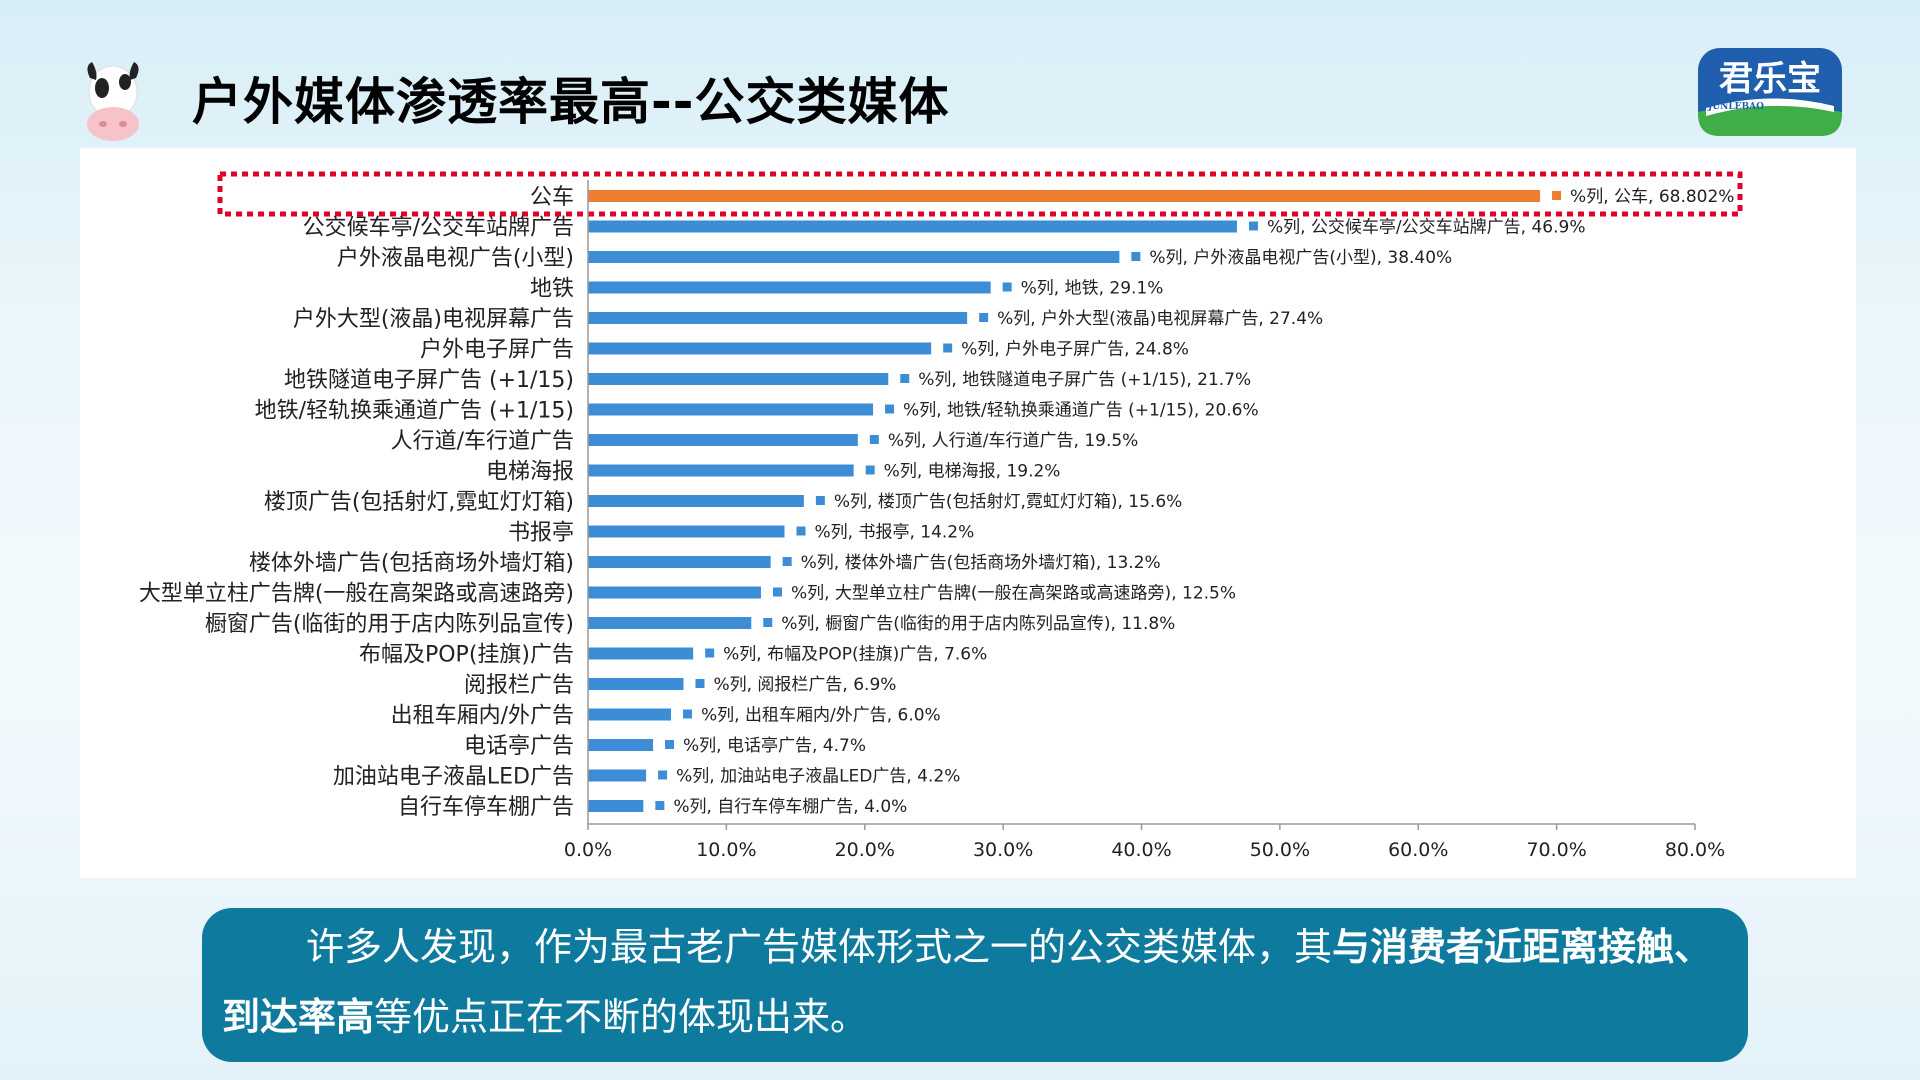 This screenshot has height=1080, width=1920. Describe the element at coordinates (972, 472) in the screenshot. I see `data-label: %列, 电梯海报, 19.2%` at that location.